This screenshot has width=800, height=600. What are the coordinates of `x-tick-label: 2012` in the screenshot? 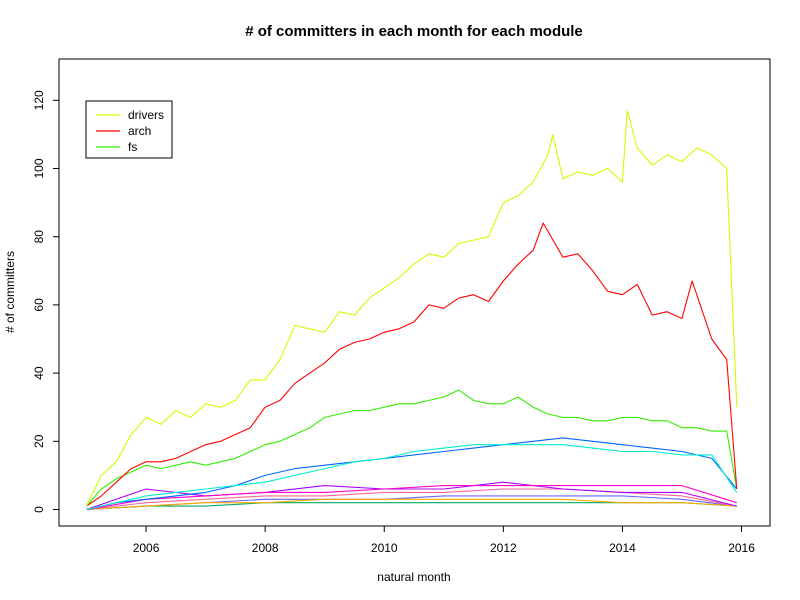 It's located at (503, 548).